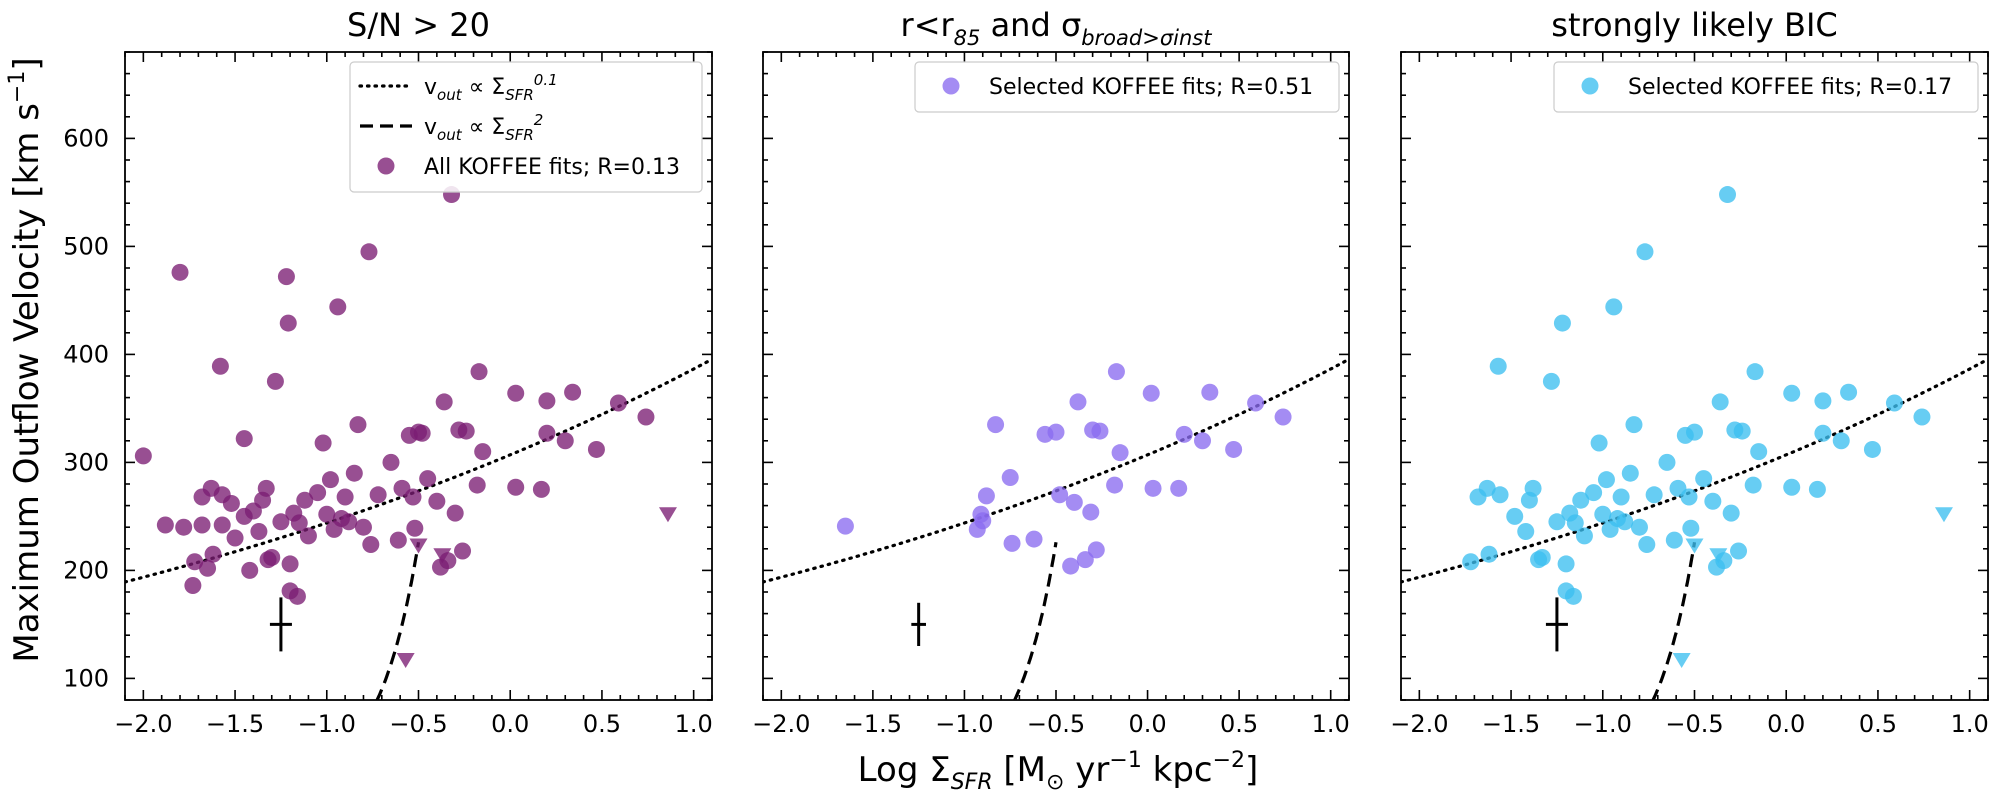 This screenshot has height=800, width=2000. I want to click on svg-text:Maximum Outflow Velocity [km s: Maximum Outflow Velocity [km s−1], so click(26, 359).